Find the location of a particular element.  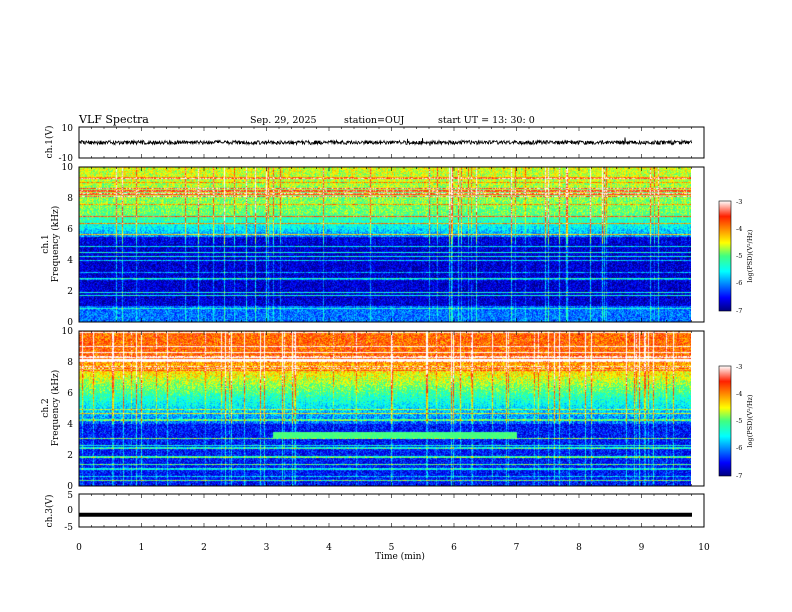

ch2-cb-tick-6: -6 is located at coordinates (739, 448).